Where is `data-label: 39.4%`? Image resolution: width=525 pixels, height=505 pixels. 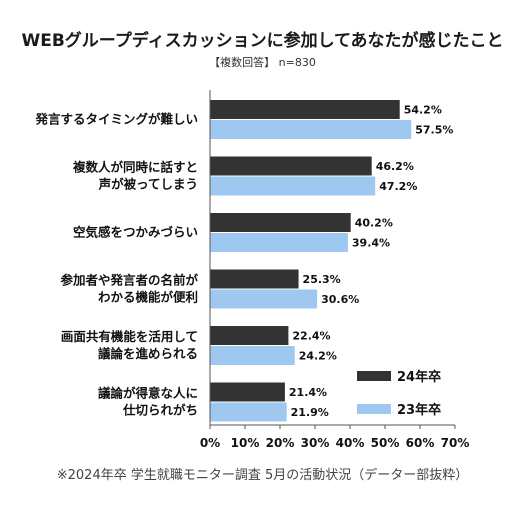
data-label: 39.4% is located at coordinates (371, 243).